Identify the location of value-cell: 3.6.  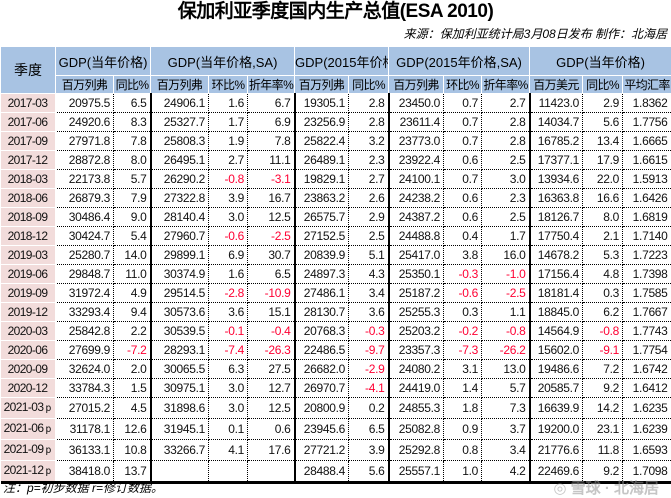
(369, 312).